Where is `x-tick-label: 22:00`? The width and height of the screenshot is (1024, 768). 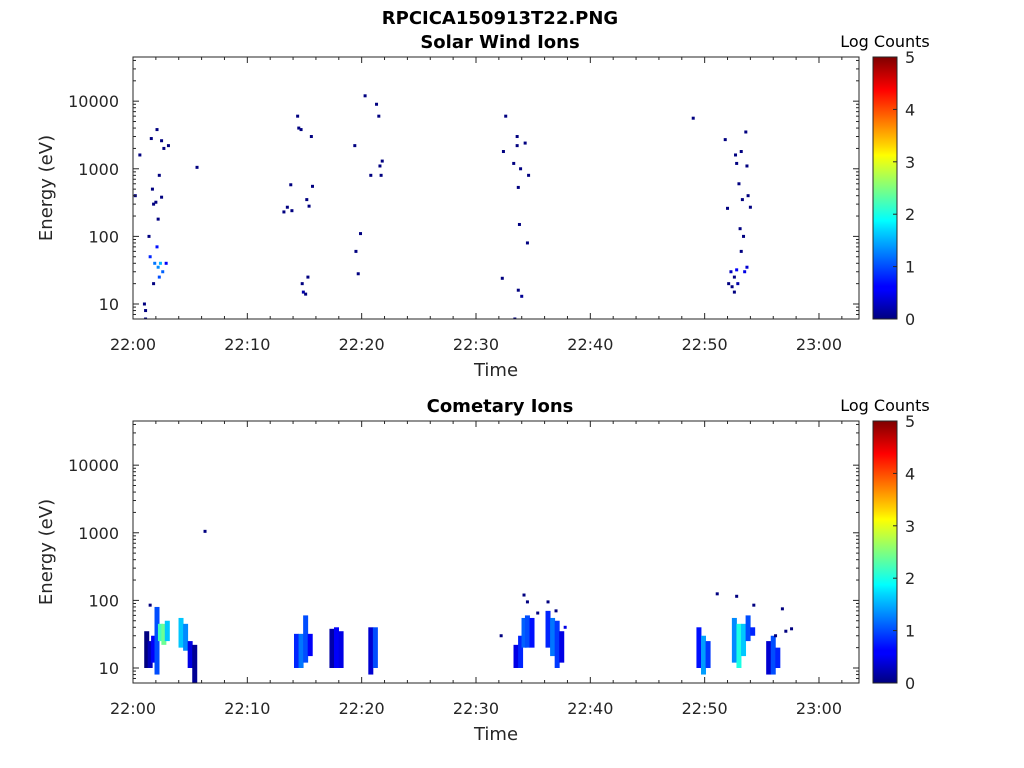
x-tick-label: 22:00 is located at coordinates (133, 344).